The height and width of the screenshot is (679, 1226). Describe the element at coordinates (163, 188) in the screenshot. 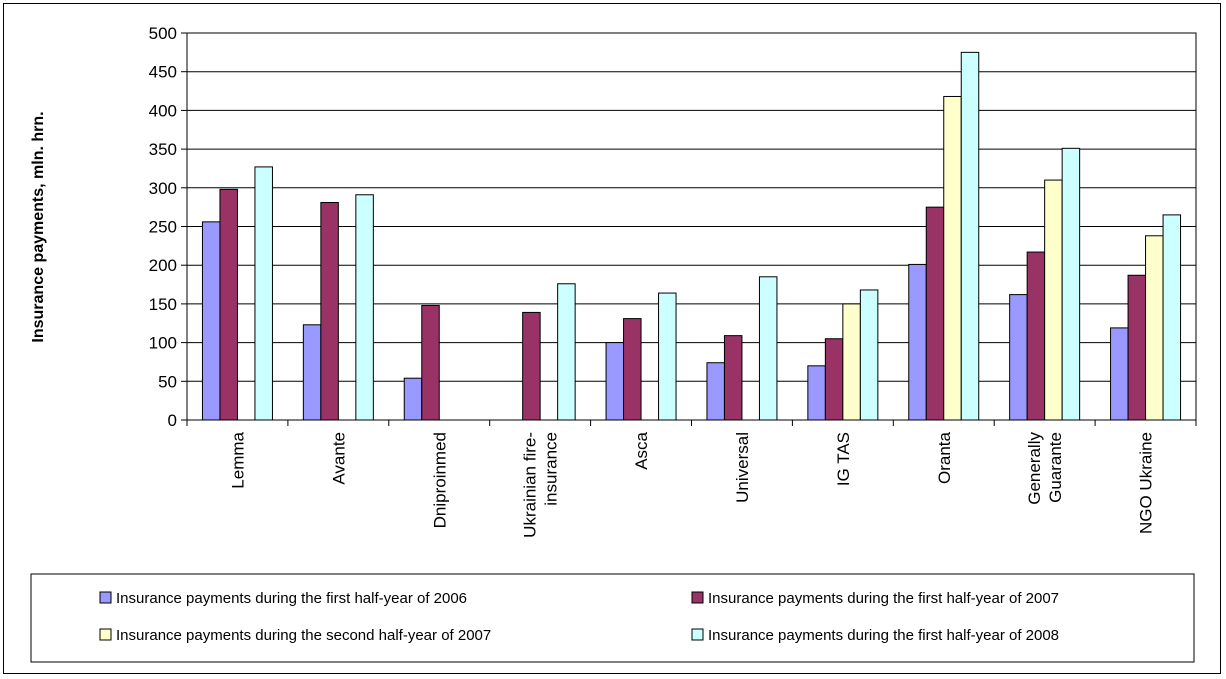

I see `y-tick-label: 300` at that location.